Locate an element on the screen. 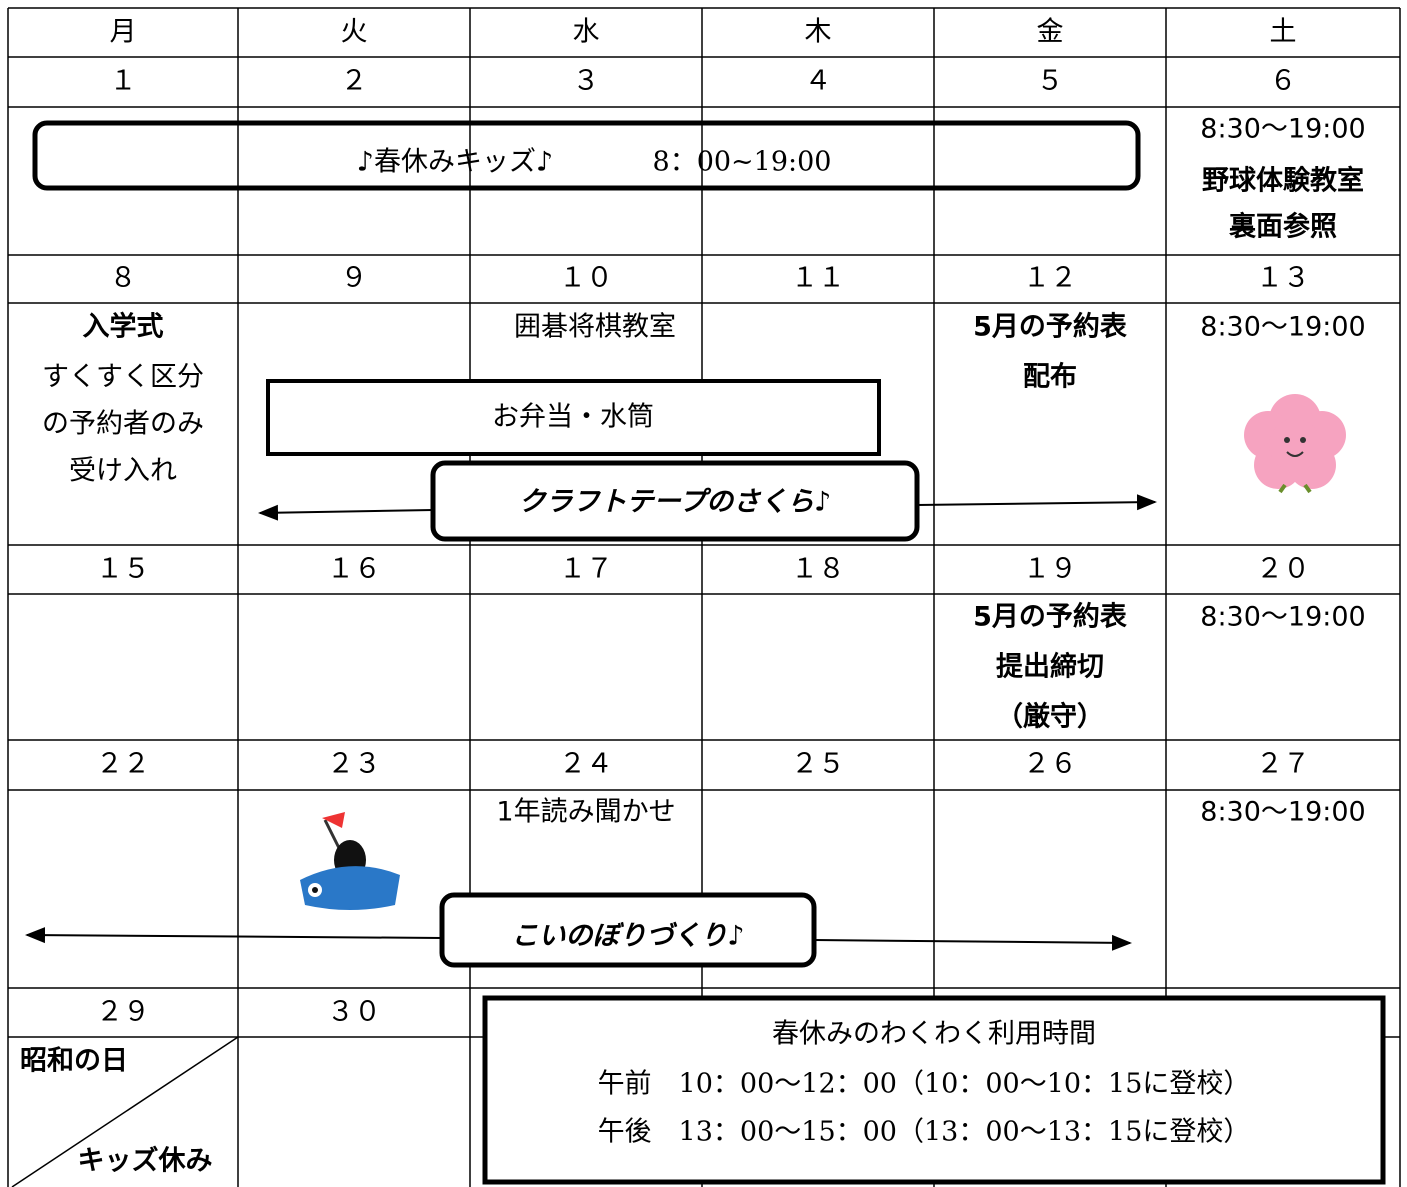 Image resolution: width=1407 pixels, height=1187 pixels. notice-line: 午前 10：00～12：00（10：00～10：15に登校） is located at coordinates (924, 1084).